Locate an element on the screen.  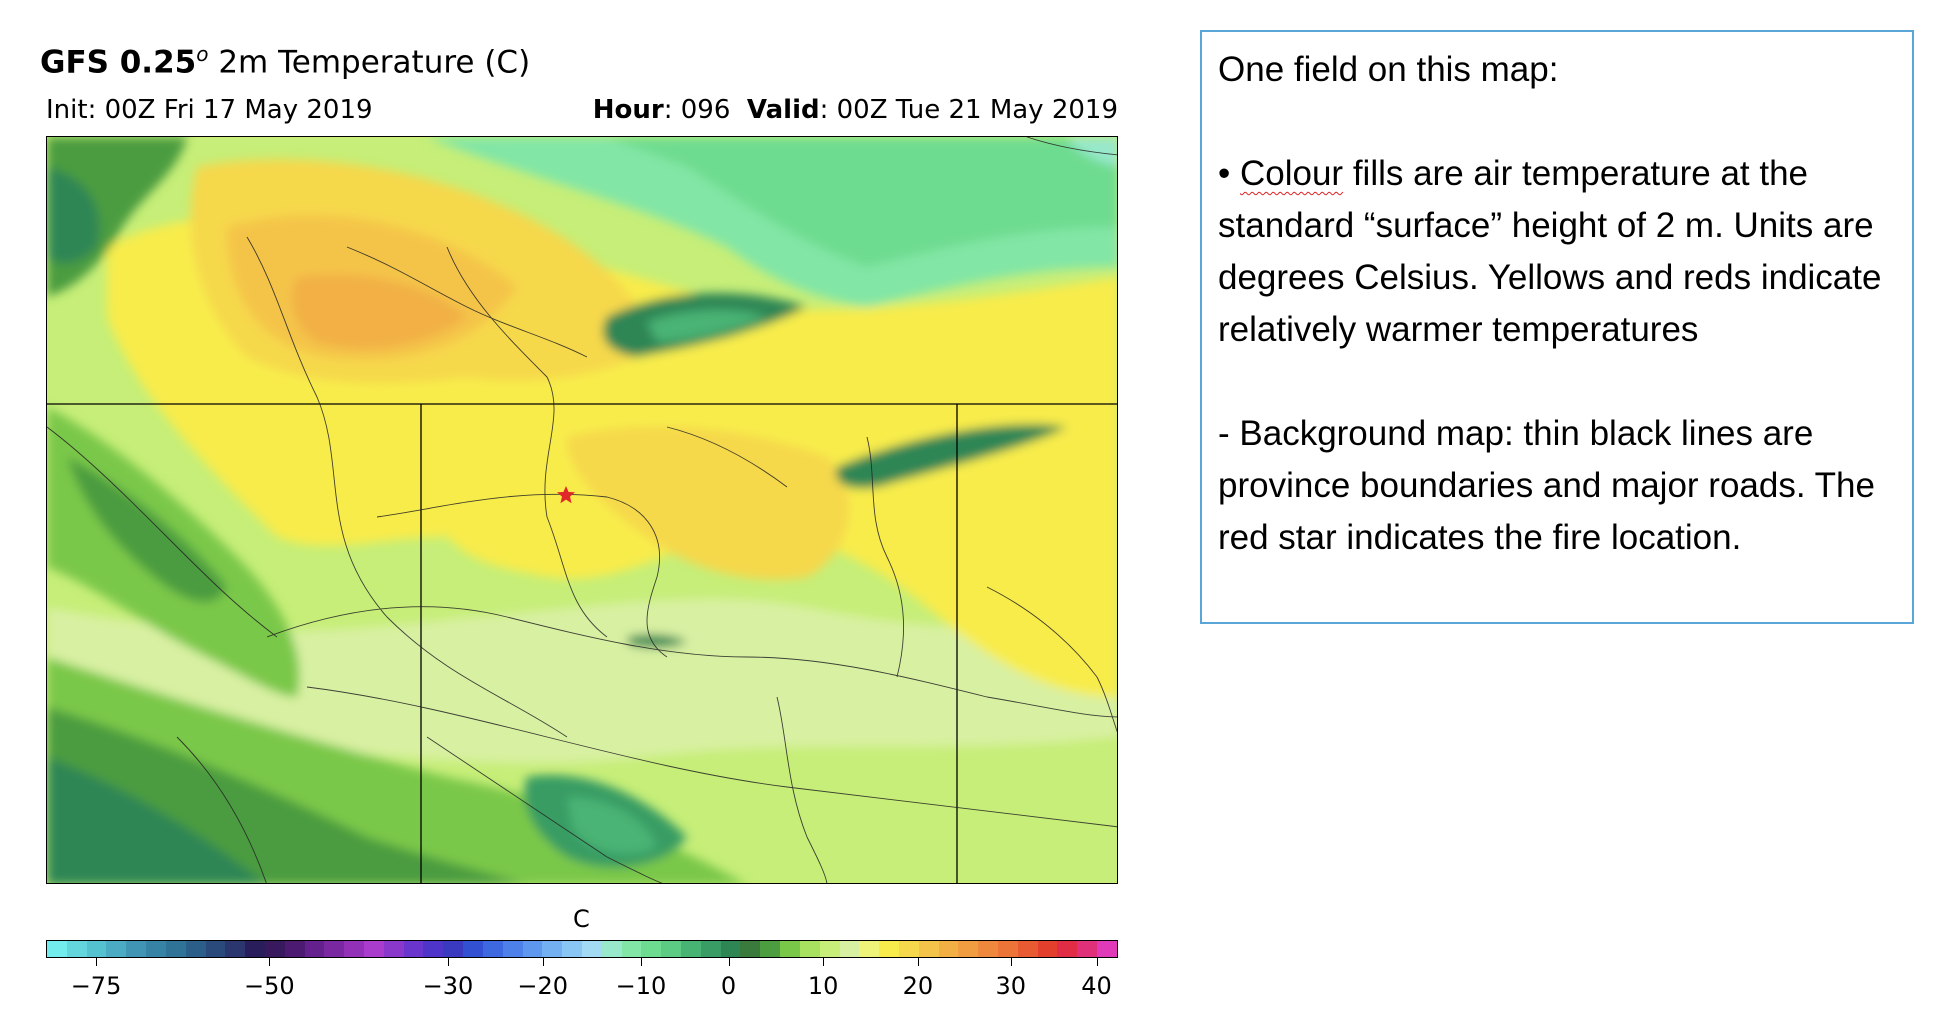
colorbar-tick-label: −20 is located at coordinates (543, 986).